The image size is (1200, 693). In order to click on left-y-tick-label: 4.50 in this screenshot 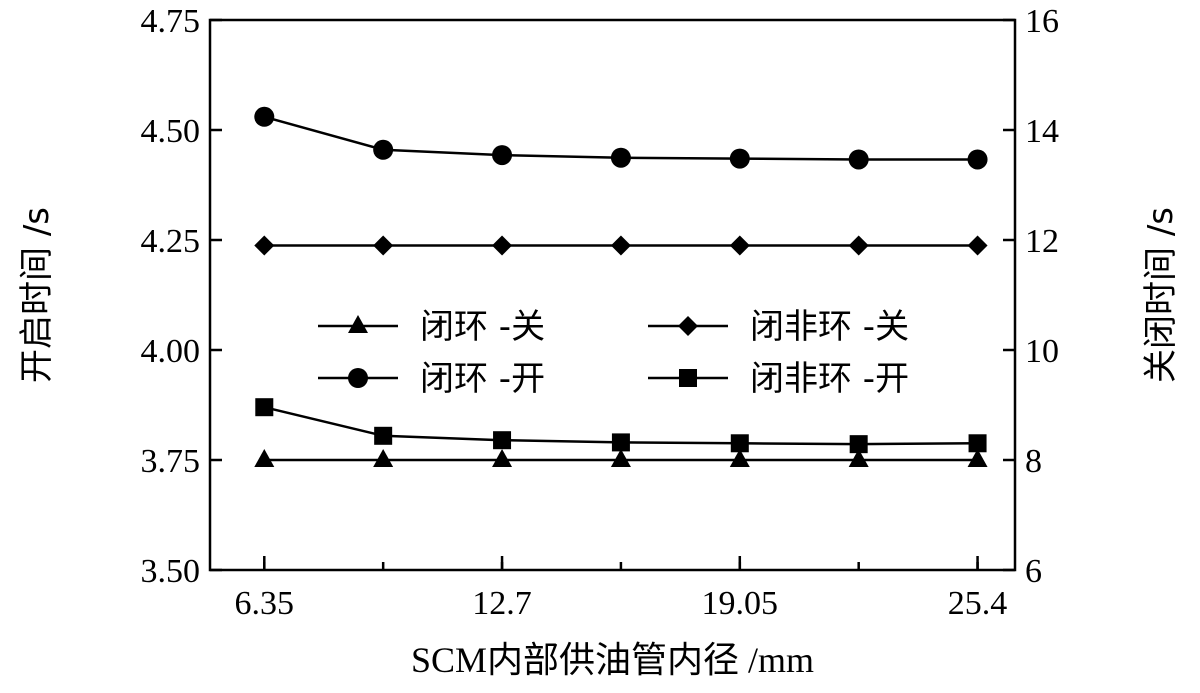, I will do `click(171, 131)`.